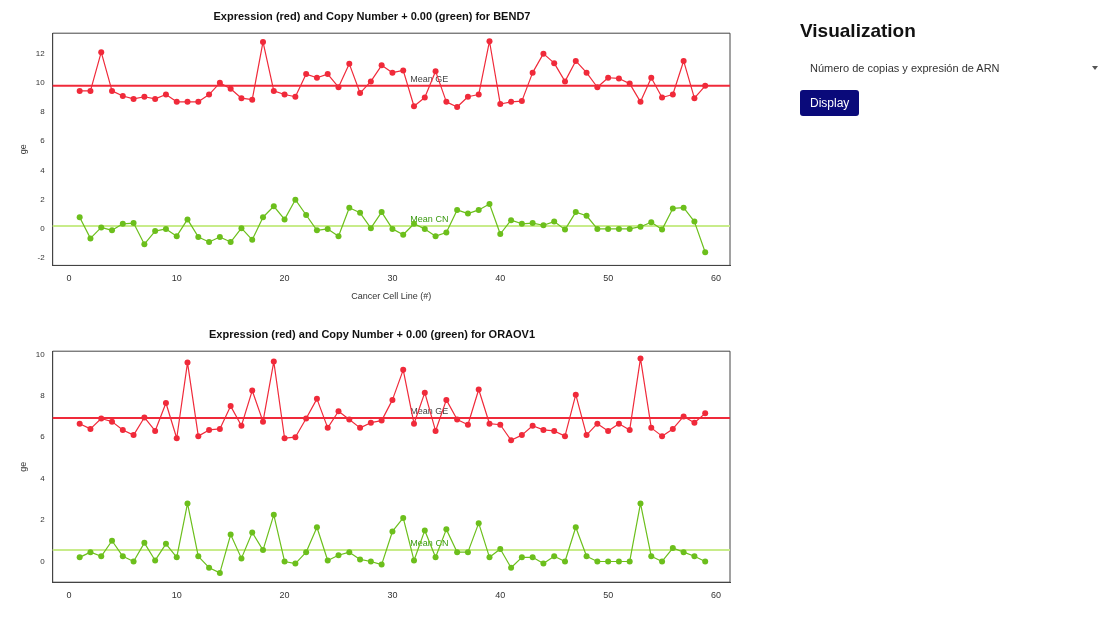 The image size is (1116, 622). I want to click on text: Número de copias y expresión de ARN, so click(905, 68).